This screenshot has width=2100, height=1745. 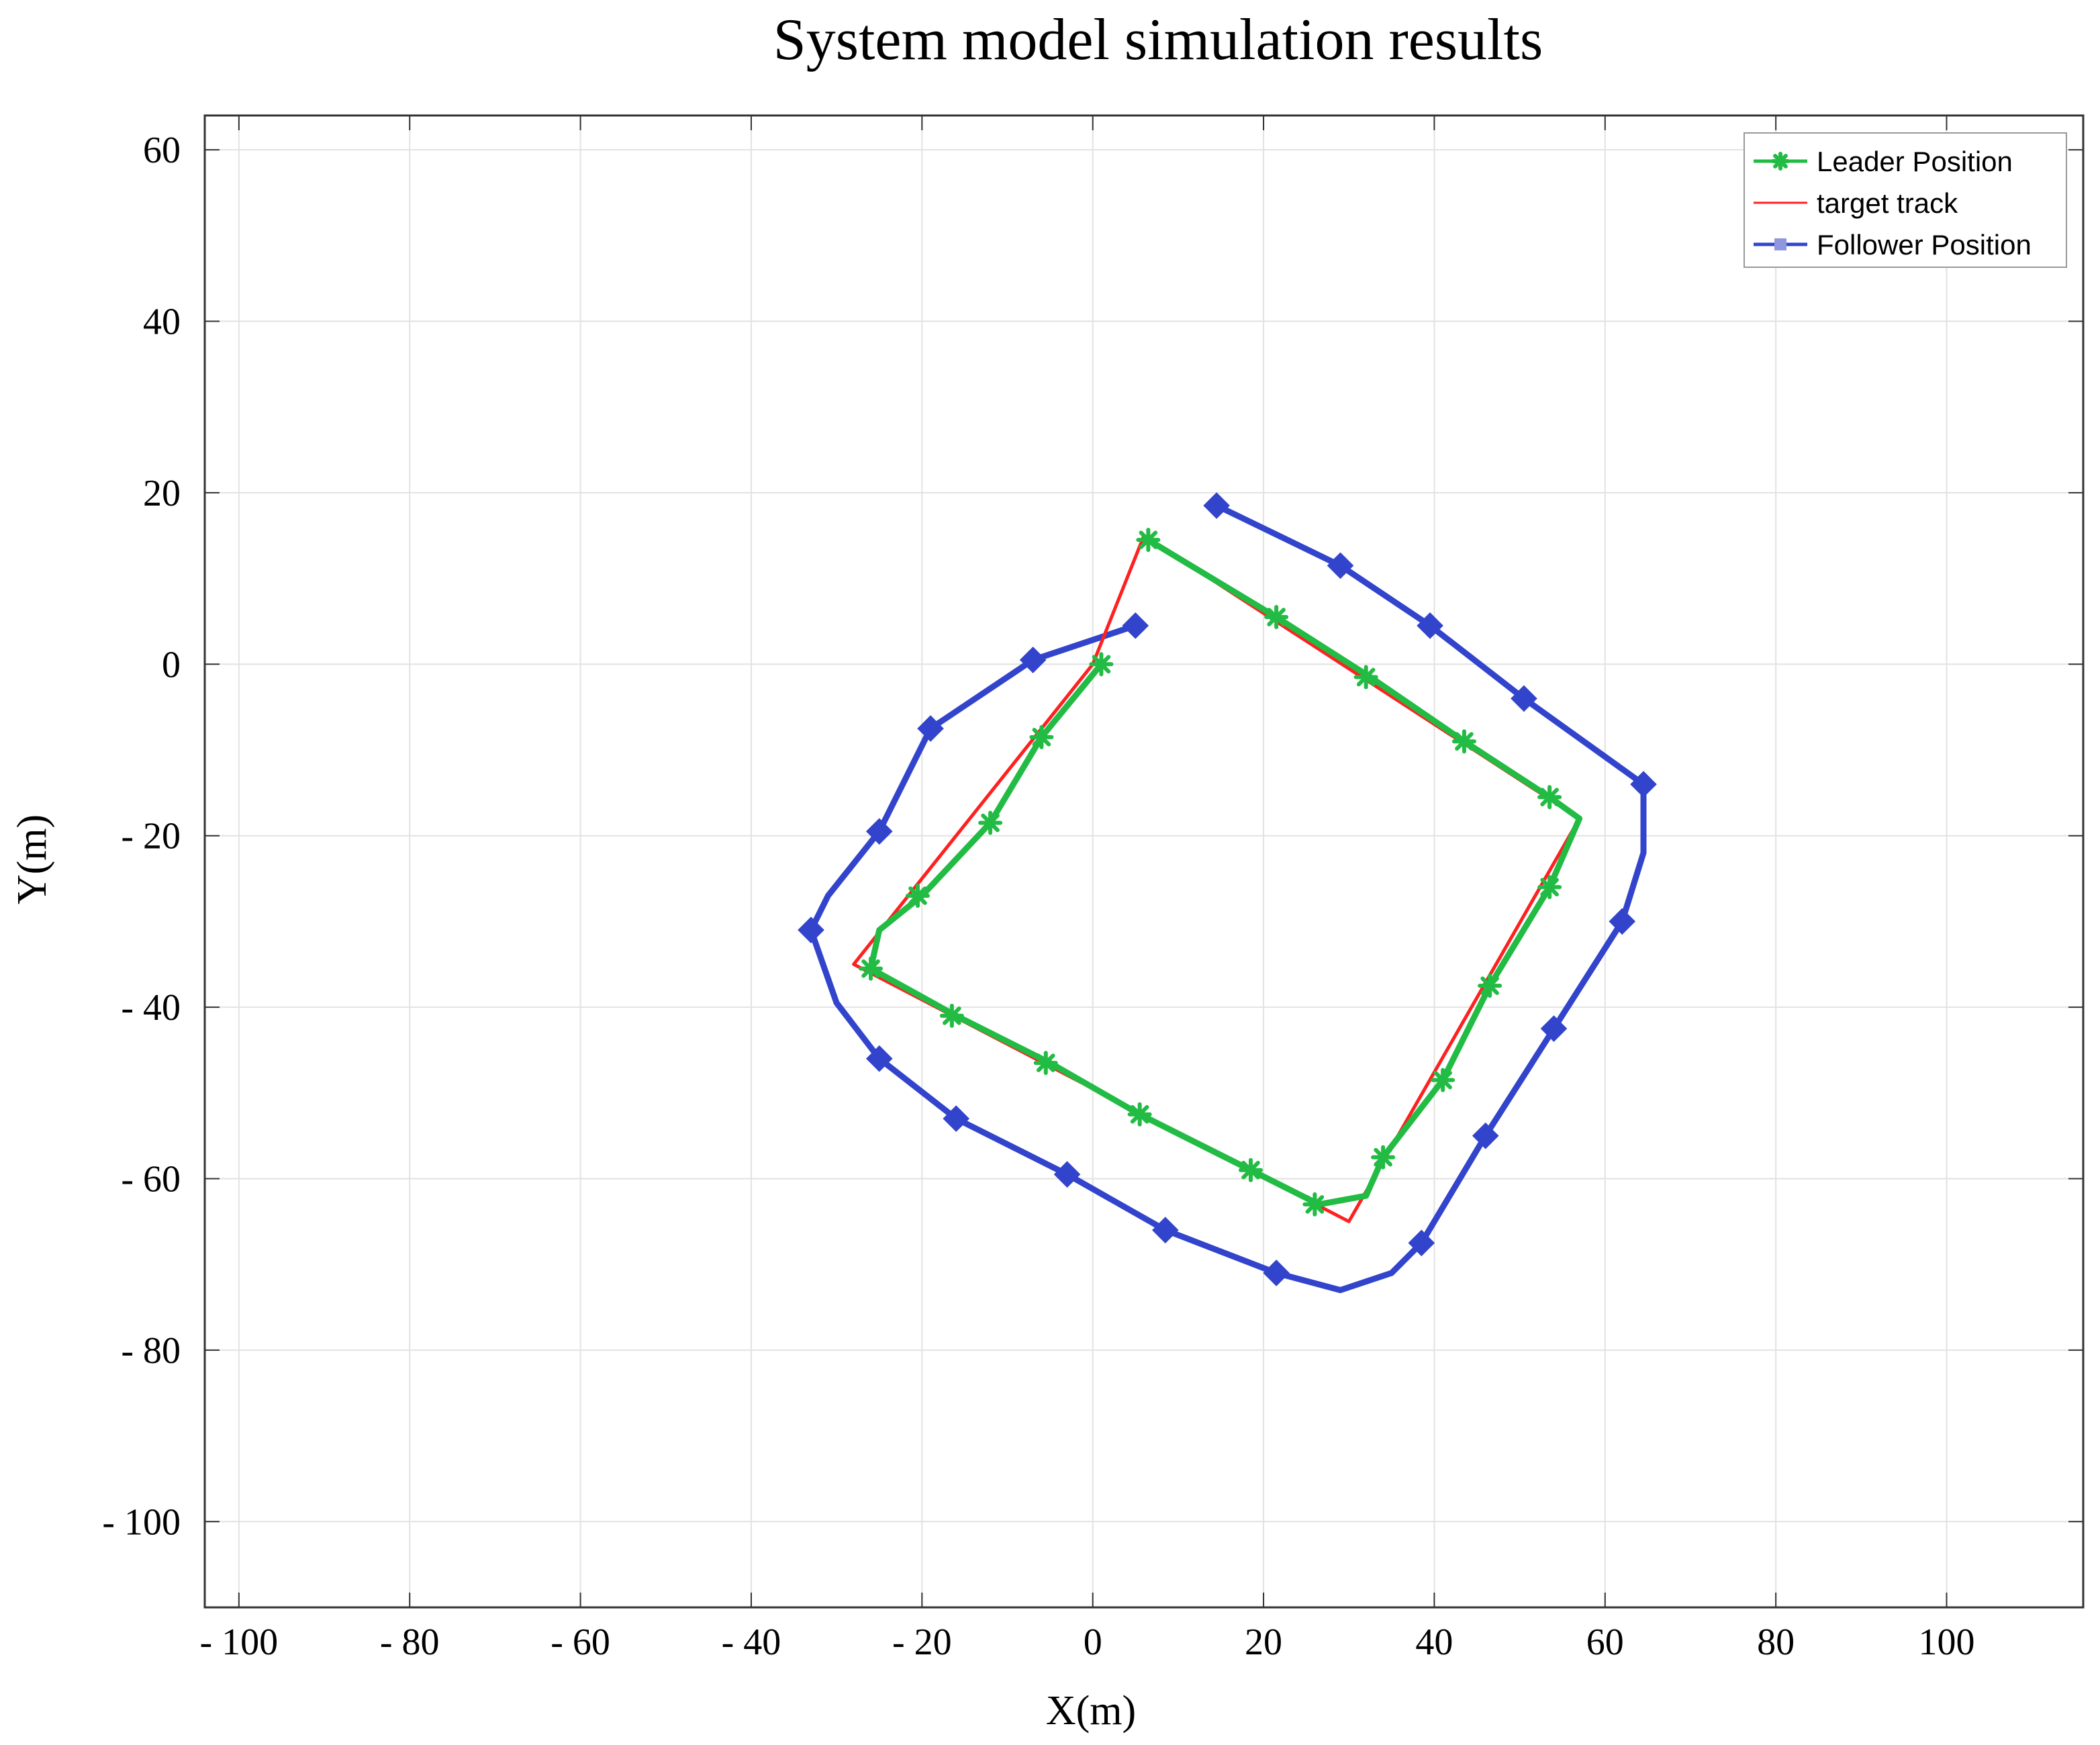 I want to click on y-tick-label: - 100, so click(x=141, y=1522).